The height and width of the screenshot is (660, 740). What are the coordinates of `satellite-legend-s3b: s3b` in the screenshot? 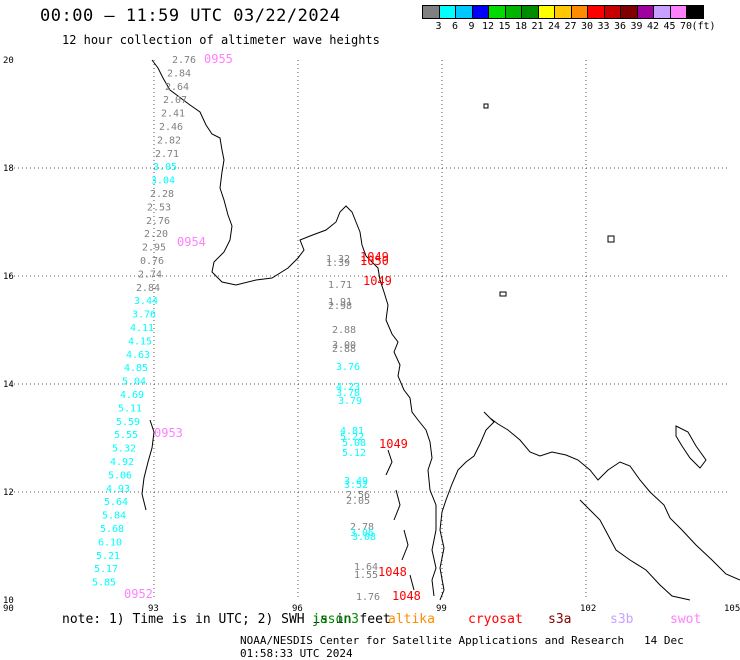 It's located at (622, 619).